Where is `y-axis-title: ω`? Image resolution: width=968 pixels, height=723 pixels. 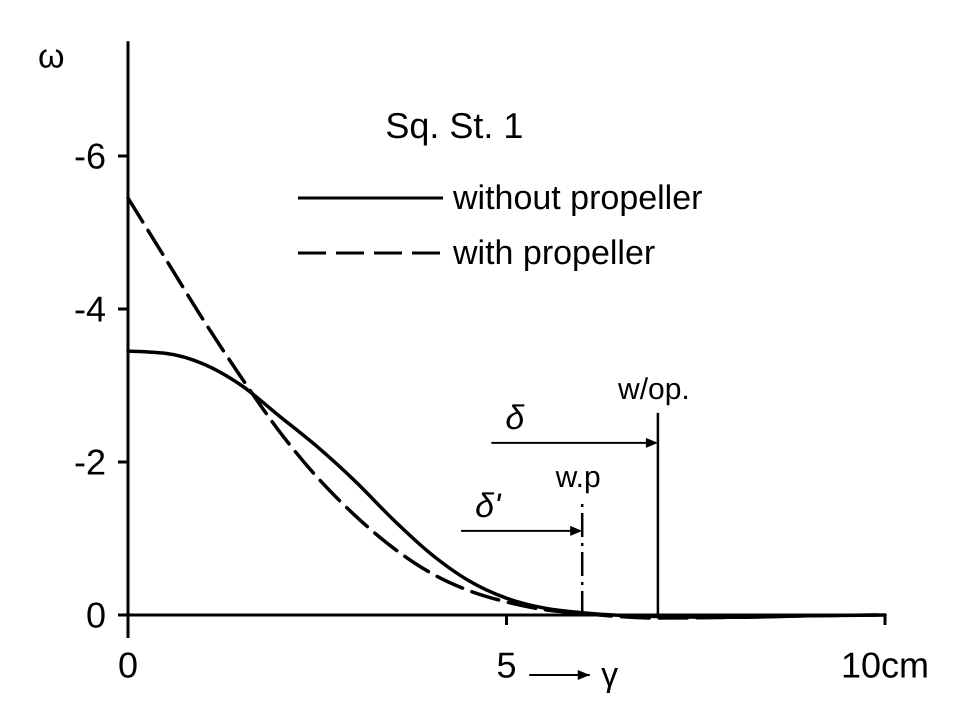 y-axis-title: ω is located at coordinates (51, 57).